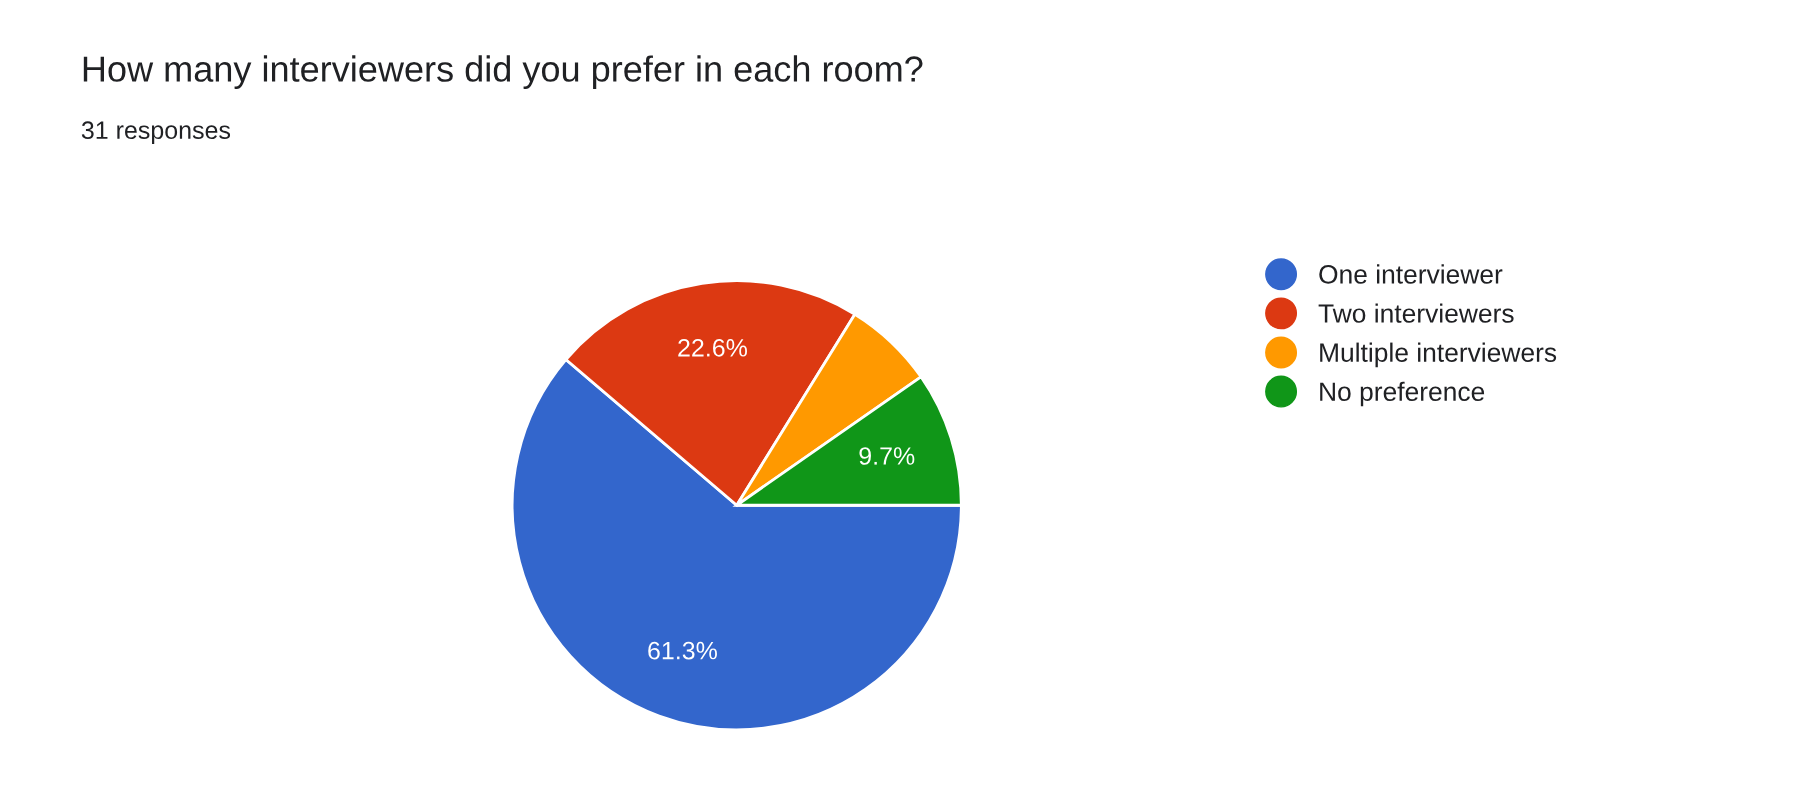 This screenshot has height=802, width=1797. Describe the element at coordinates (156, 132) in the screenshot. I see `text: 31 responses` at that location.